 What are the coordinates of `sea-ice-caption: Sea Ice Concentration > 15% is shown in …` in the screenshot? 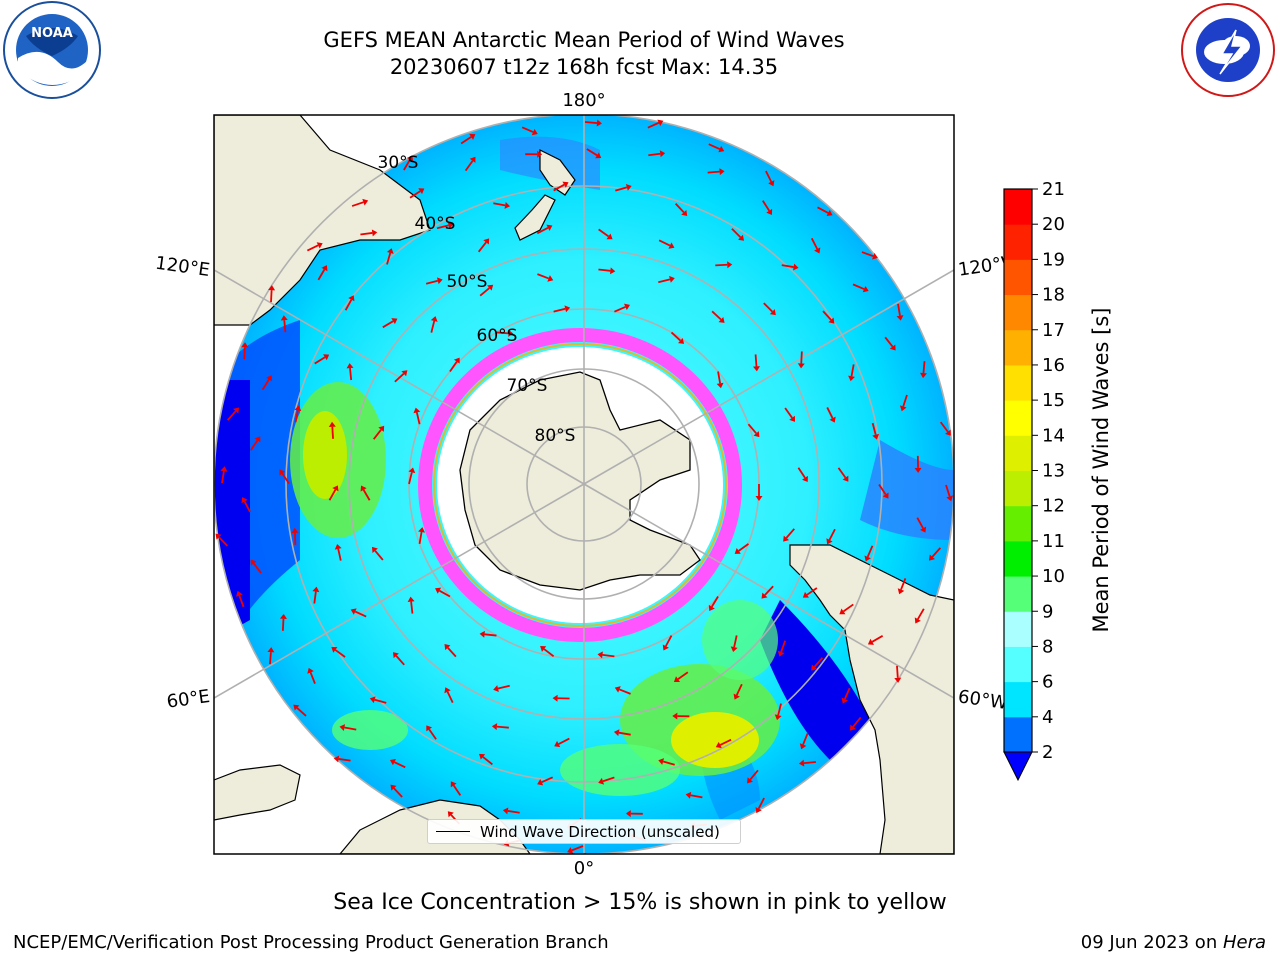 It's located at (640, 902).